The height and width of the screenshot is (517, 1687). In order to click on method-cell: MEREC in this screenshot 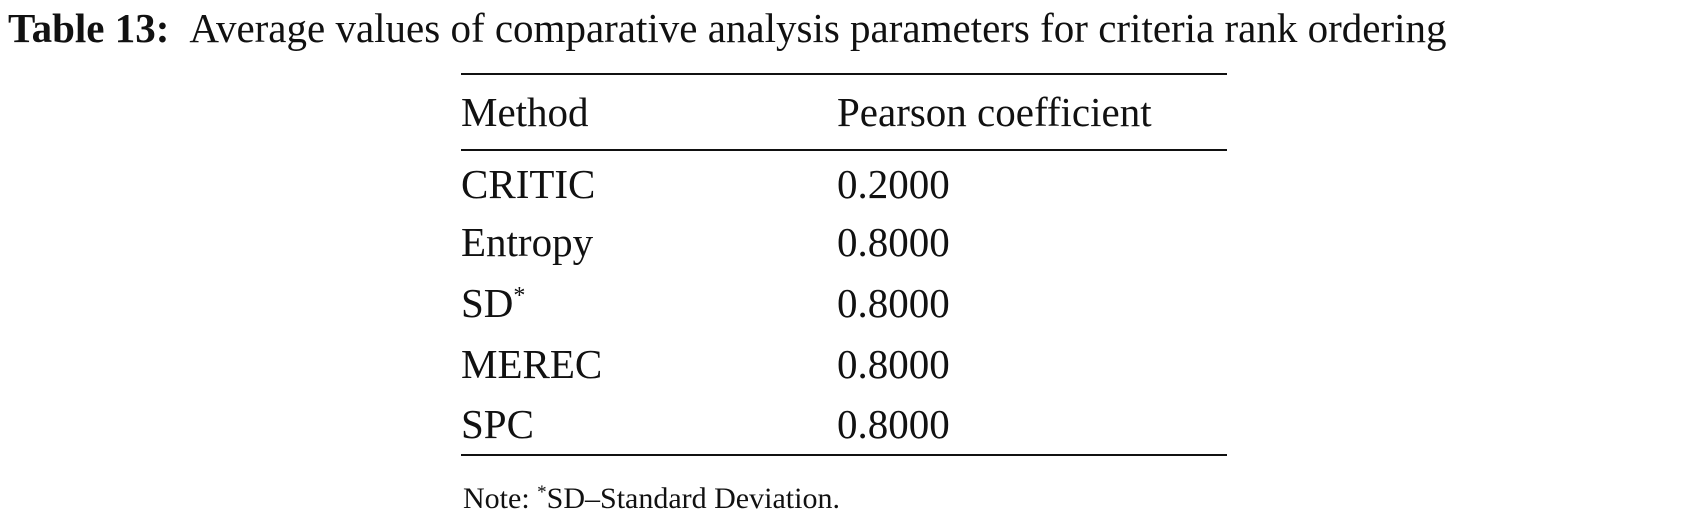, I will do `click(649, 363)`.